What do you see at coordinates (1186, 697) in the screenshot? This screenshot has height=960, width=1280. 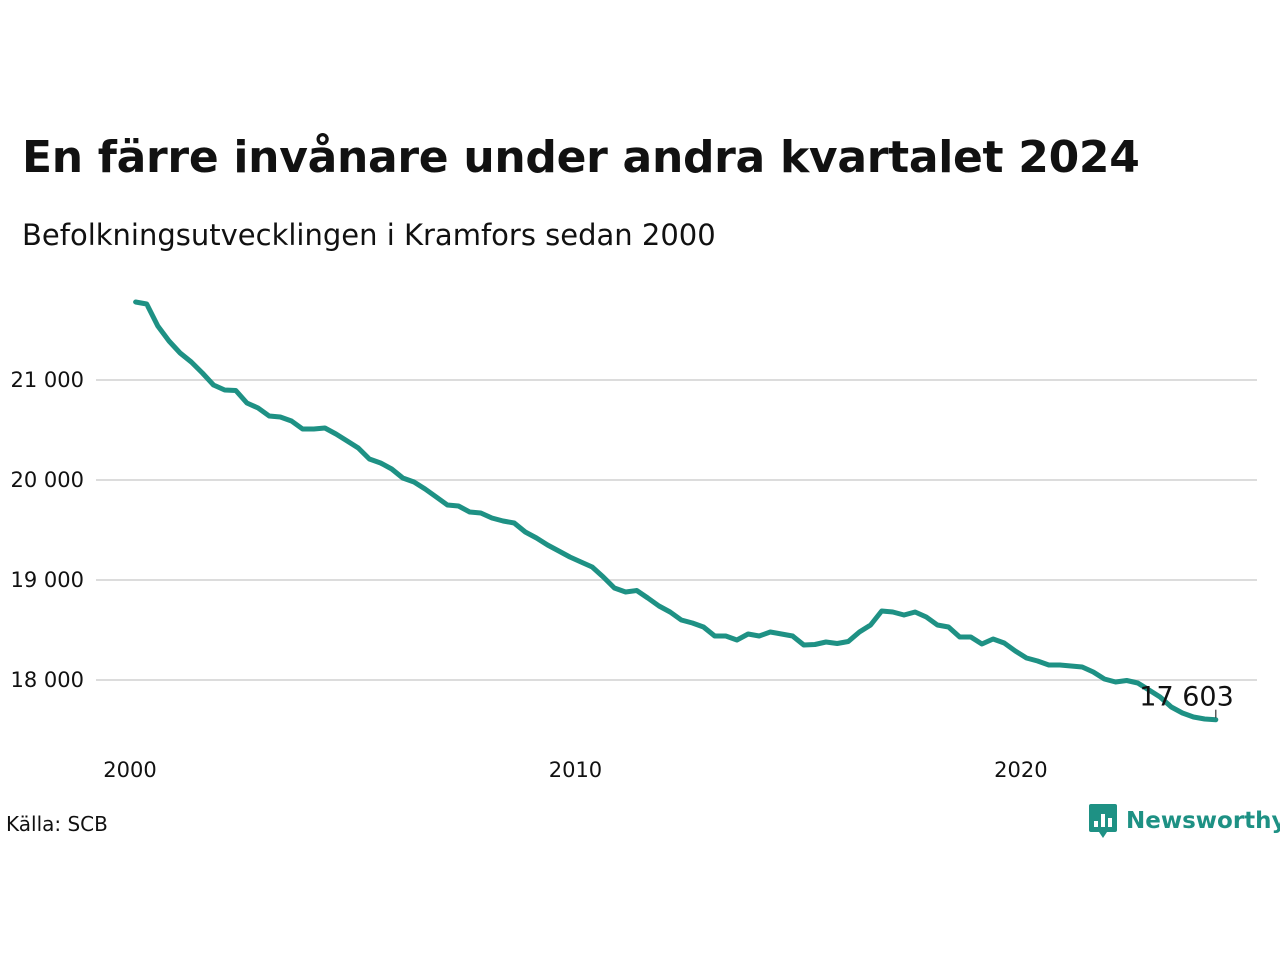 I see `last-value-label: 17 603` at bounding box center [1186, 697].